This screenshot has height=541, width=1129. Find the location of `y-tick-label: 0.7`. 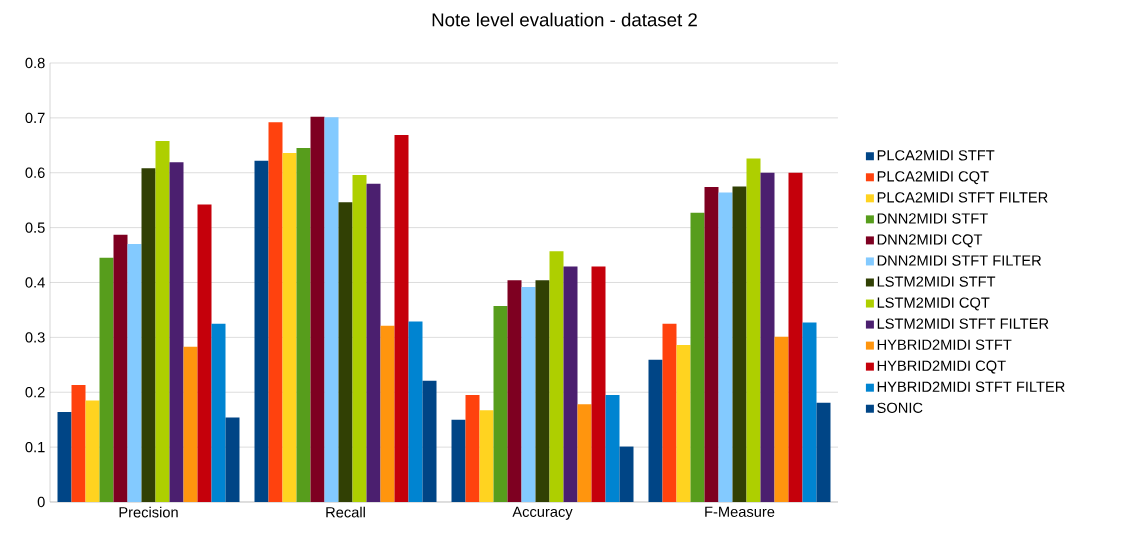

y-tick-label: 0.7 is located at coordinates (35, 118).